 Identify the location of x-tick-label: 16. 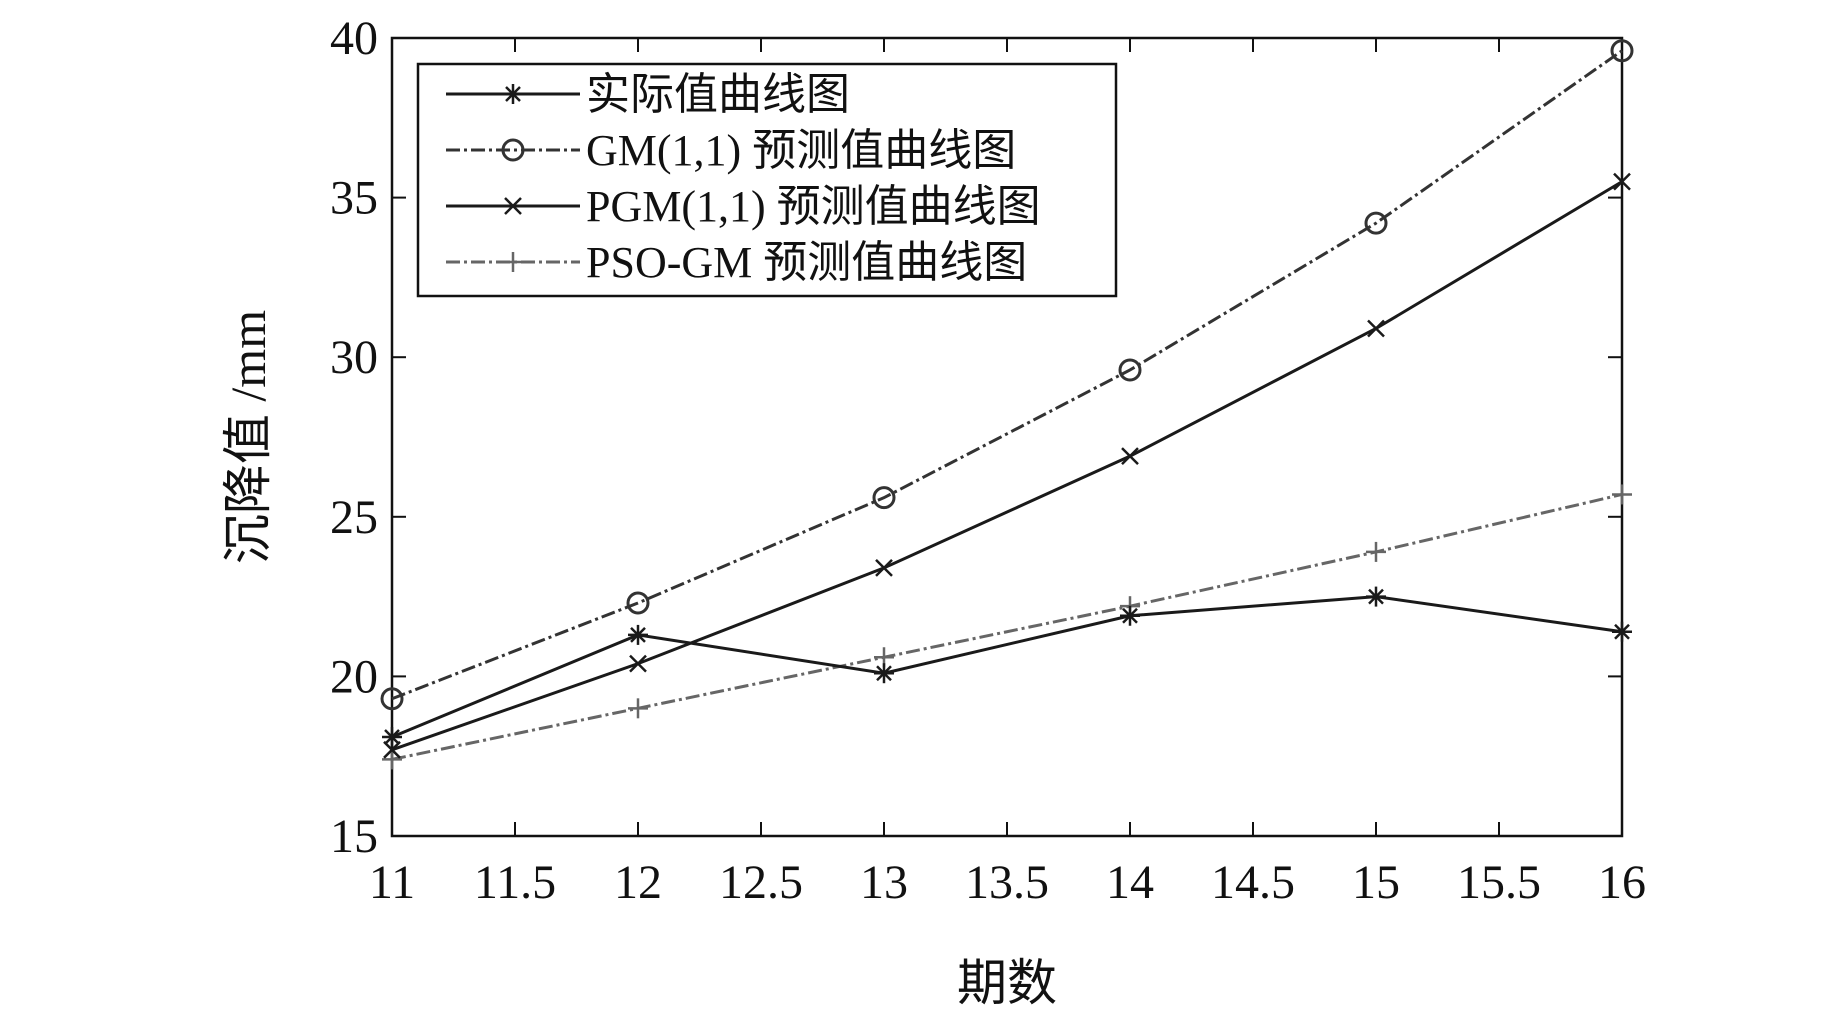
(1622, 882).